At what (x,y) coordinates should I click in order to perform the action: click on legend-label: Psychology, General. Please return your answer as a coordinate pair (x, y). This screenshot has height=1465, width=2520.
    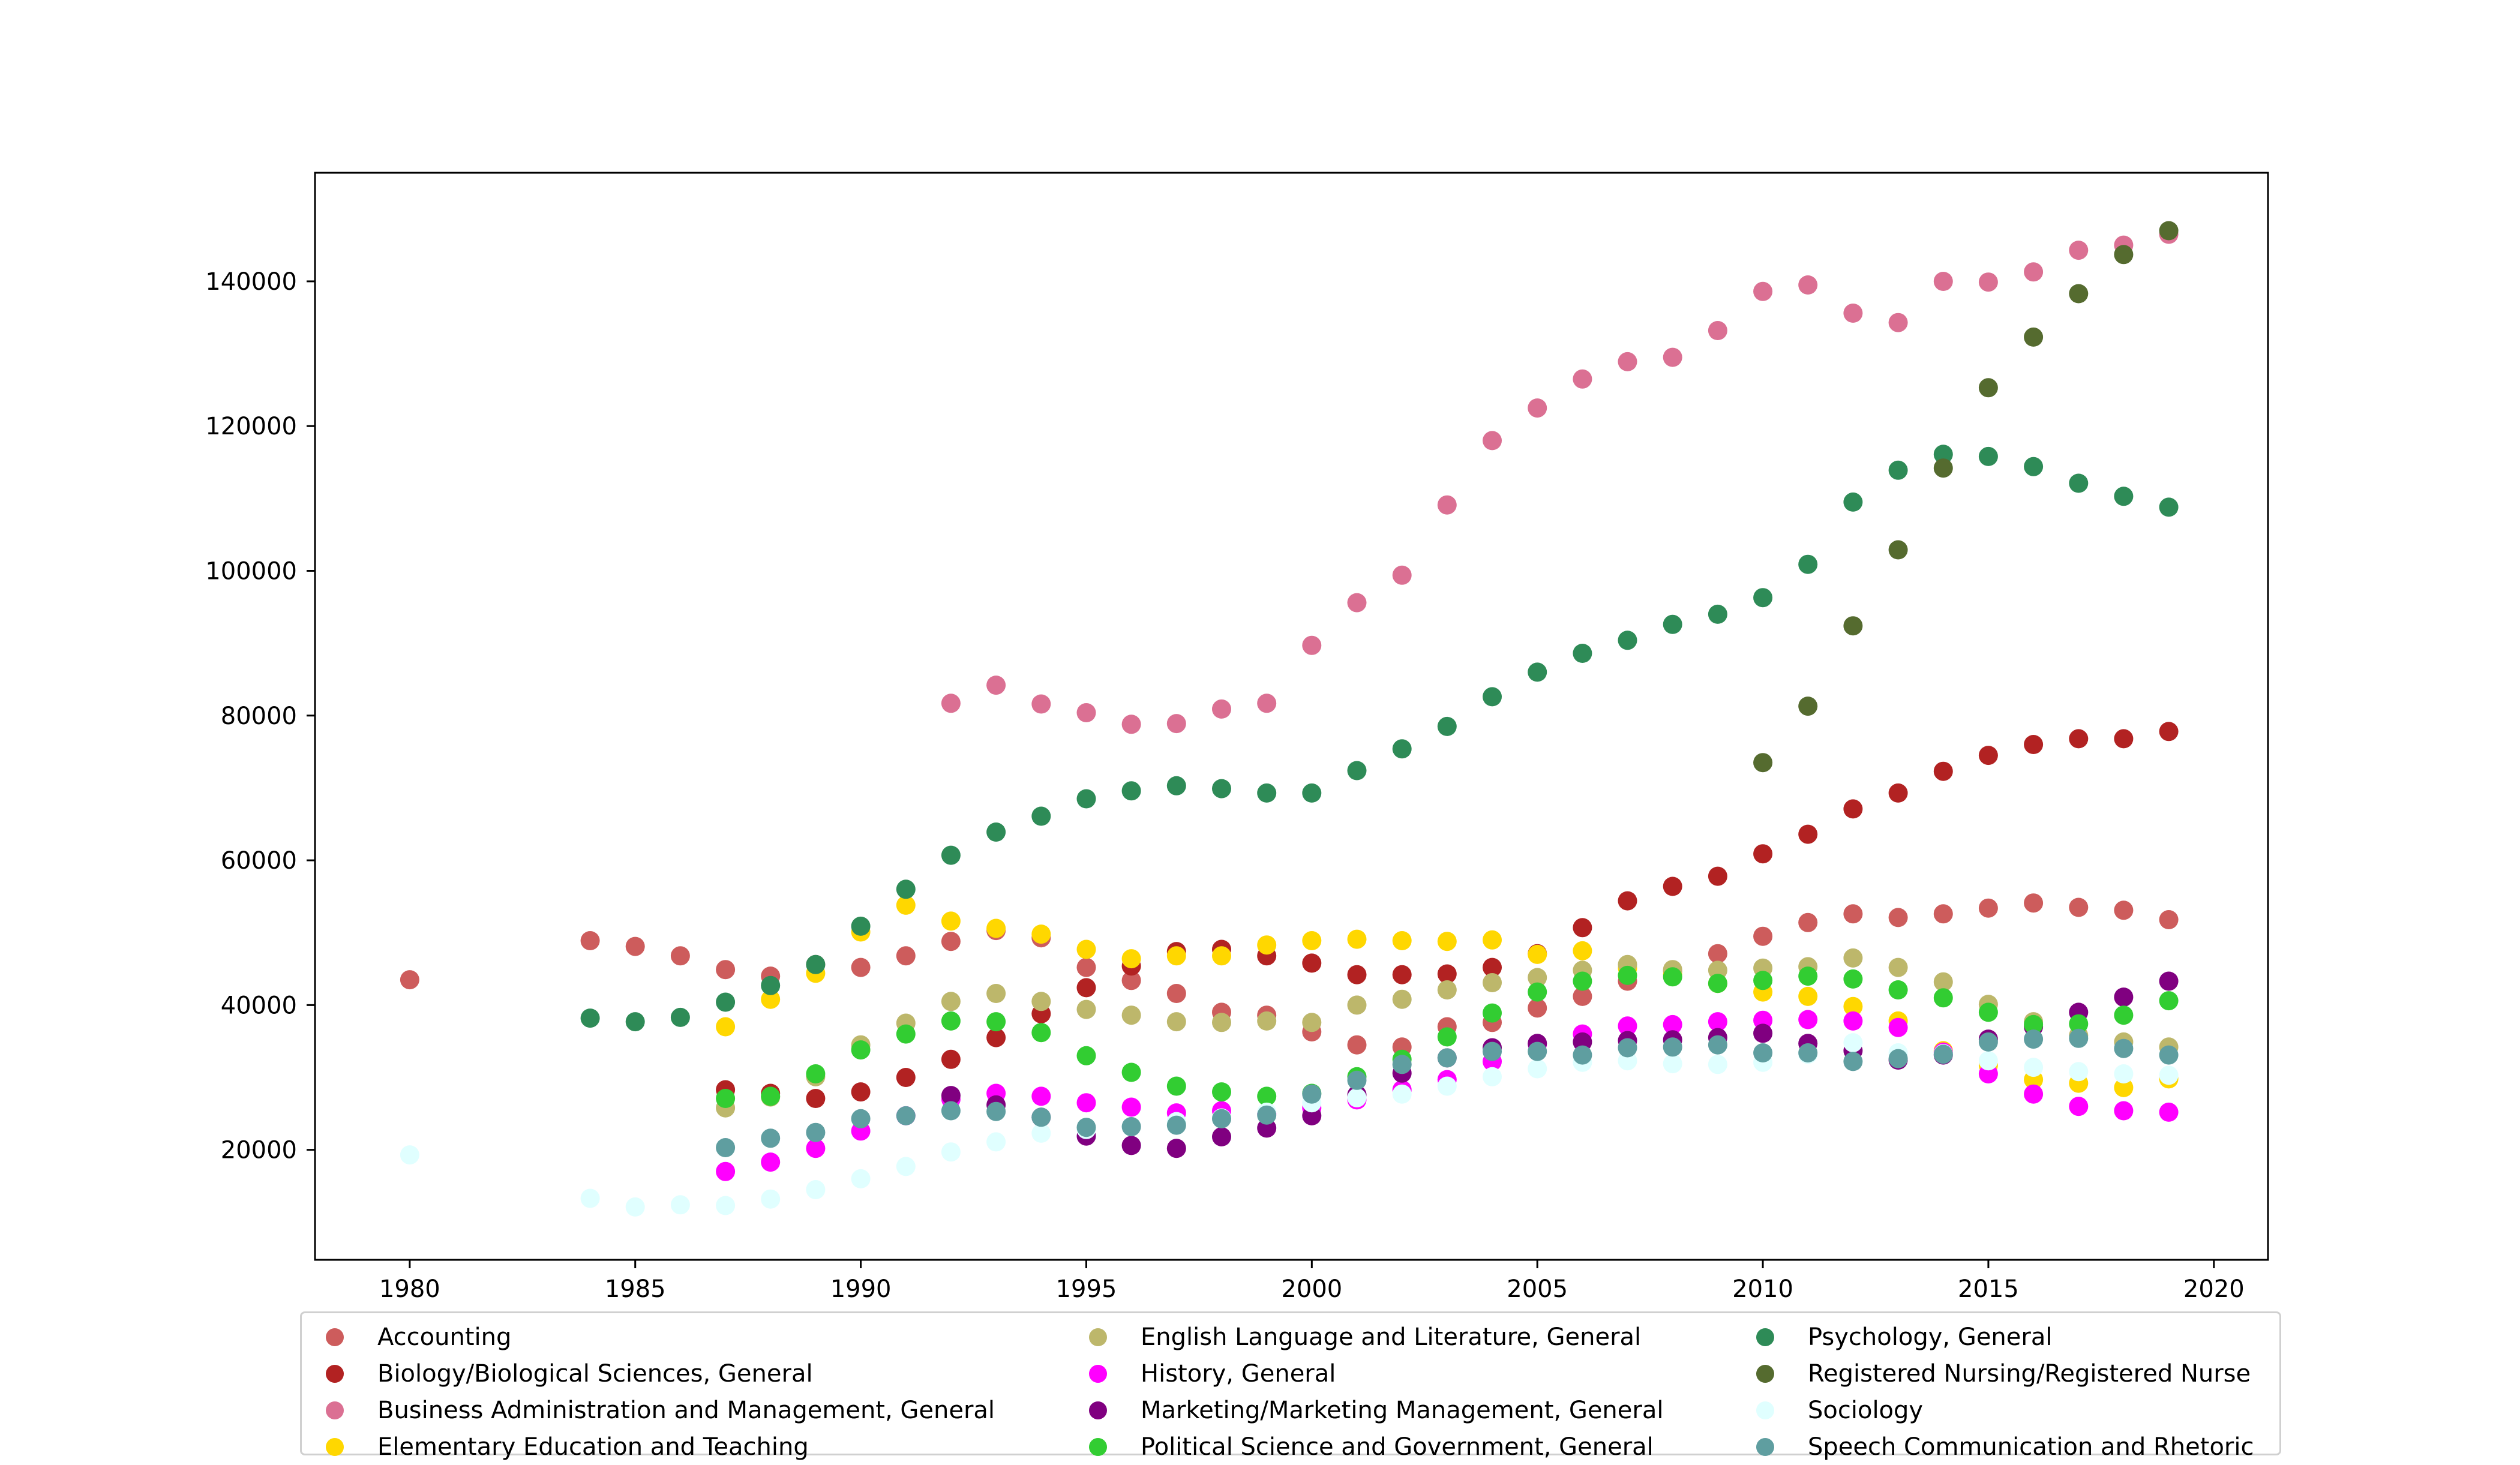
    Looking at the image, I should click on (1930, 1337).